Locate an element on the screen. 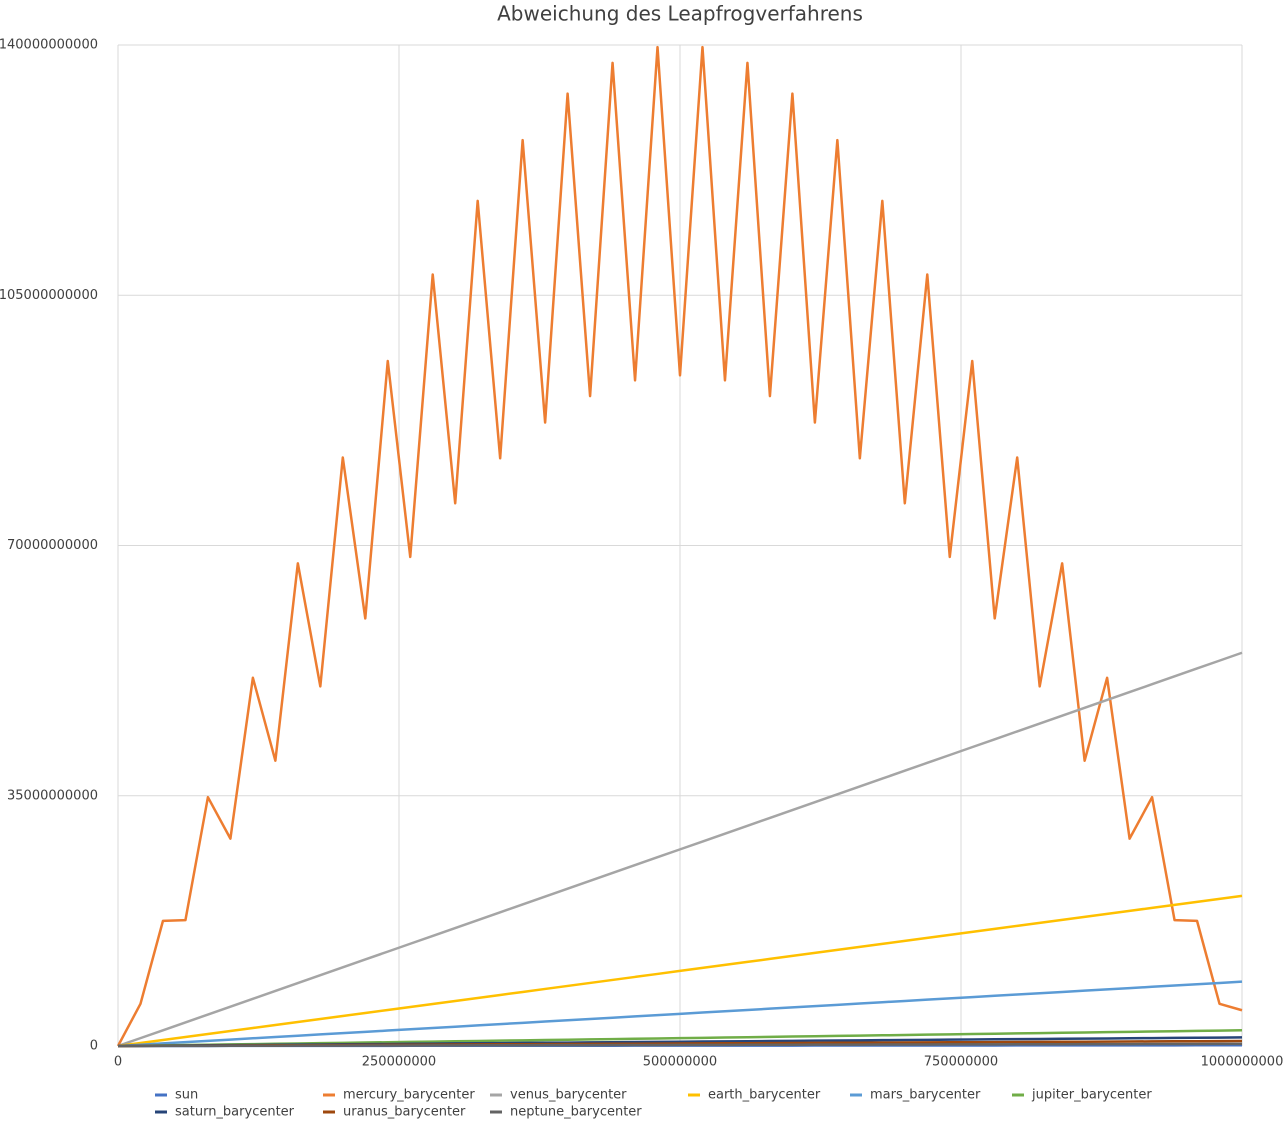  legend-label: mercury_barycenter is located at coordinates (409, 1095).